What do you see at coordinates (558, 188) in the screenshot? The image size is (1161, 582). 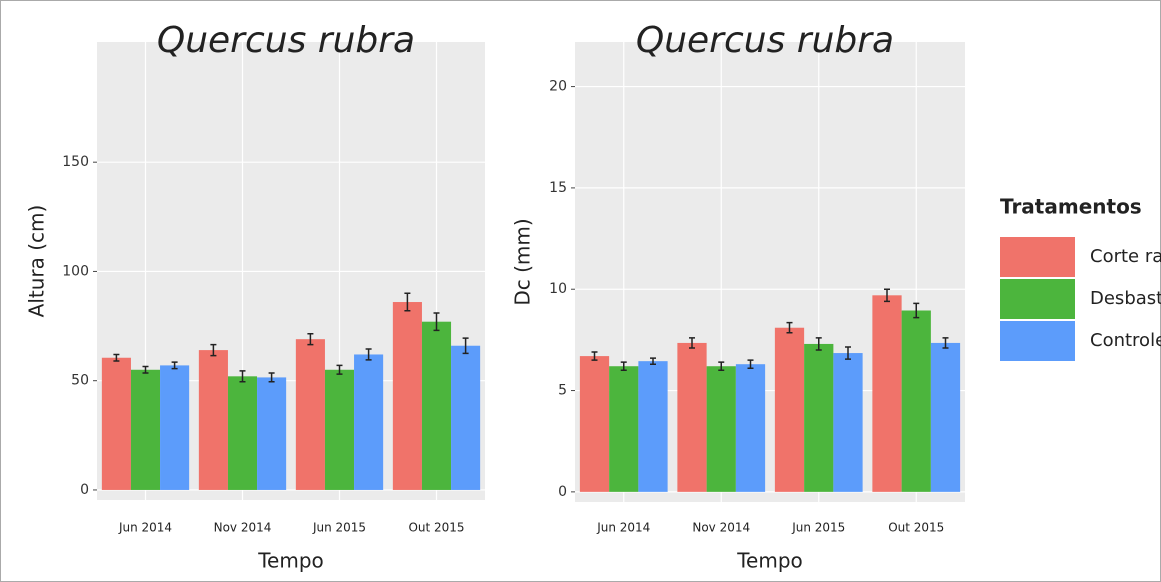 I see `y-tick-label: 15` at bounding box center [558, 188].